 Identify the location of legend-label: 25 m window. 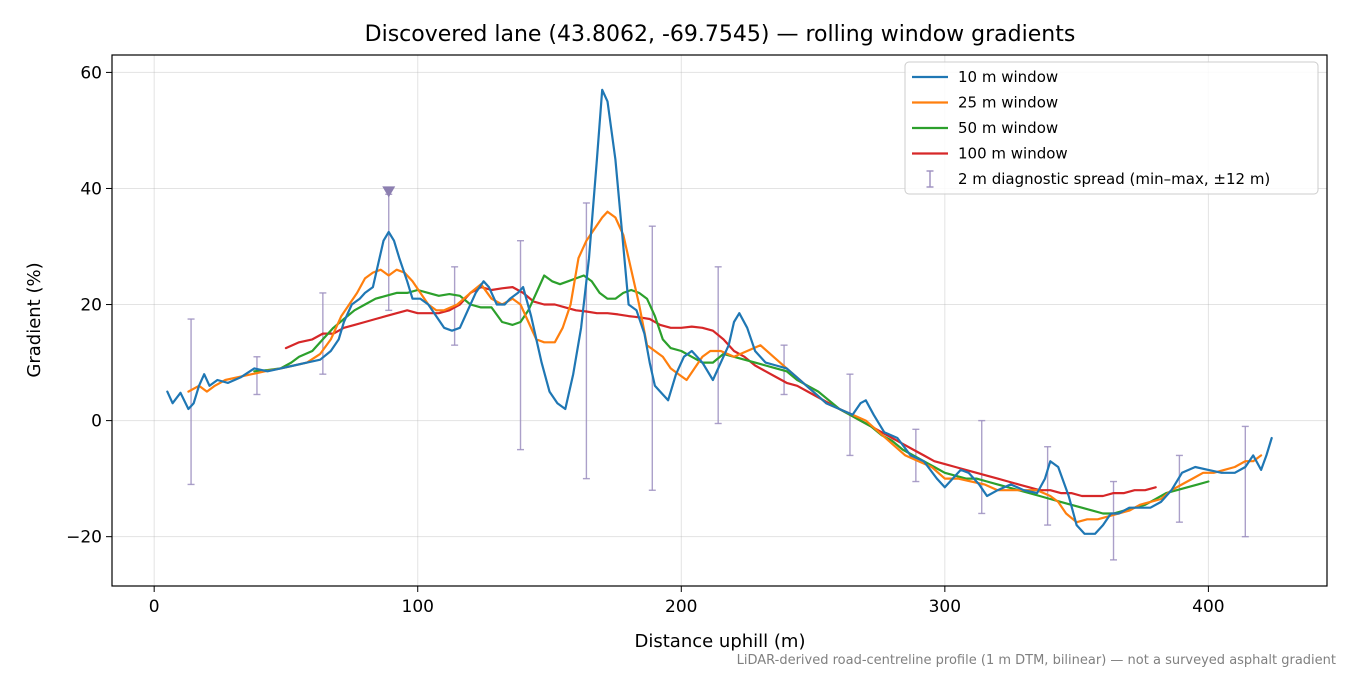
(1008, 103).